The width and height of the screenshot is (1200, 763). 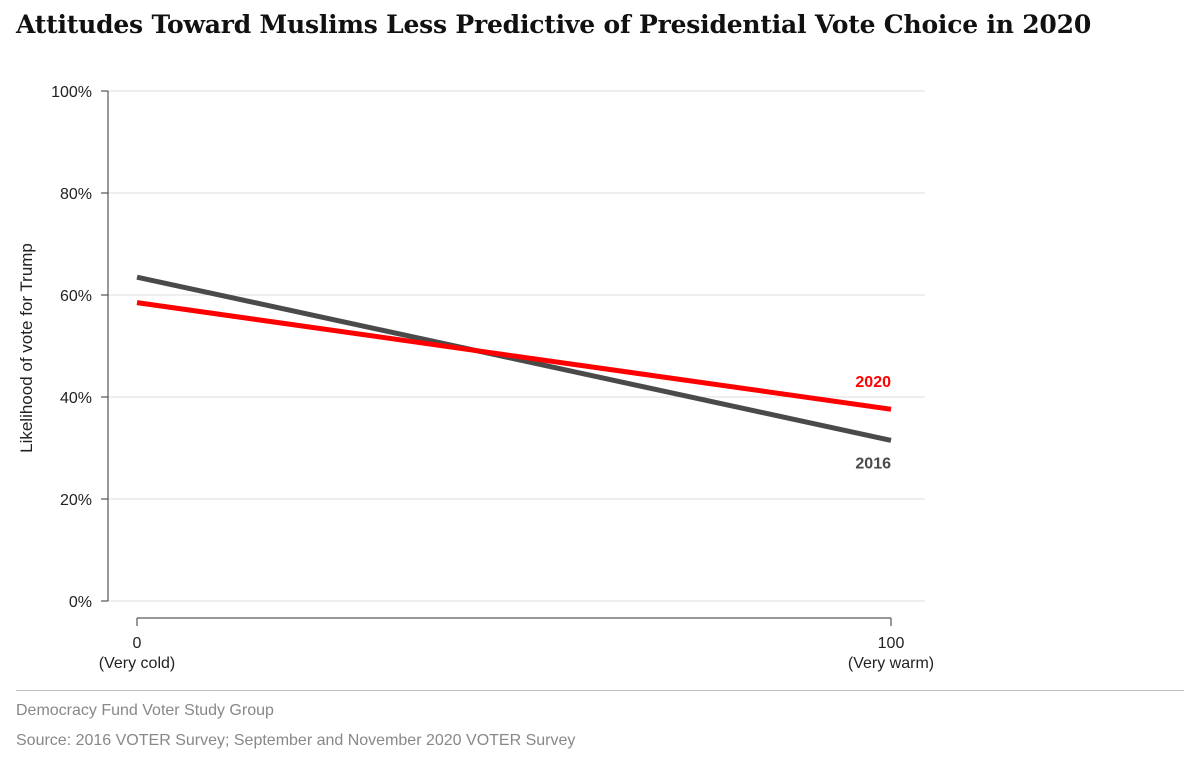 I want to click on x-tick-label: 100, so click(x=891, y=643).